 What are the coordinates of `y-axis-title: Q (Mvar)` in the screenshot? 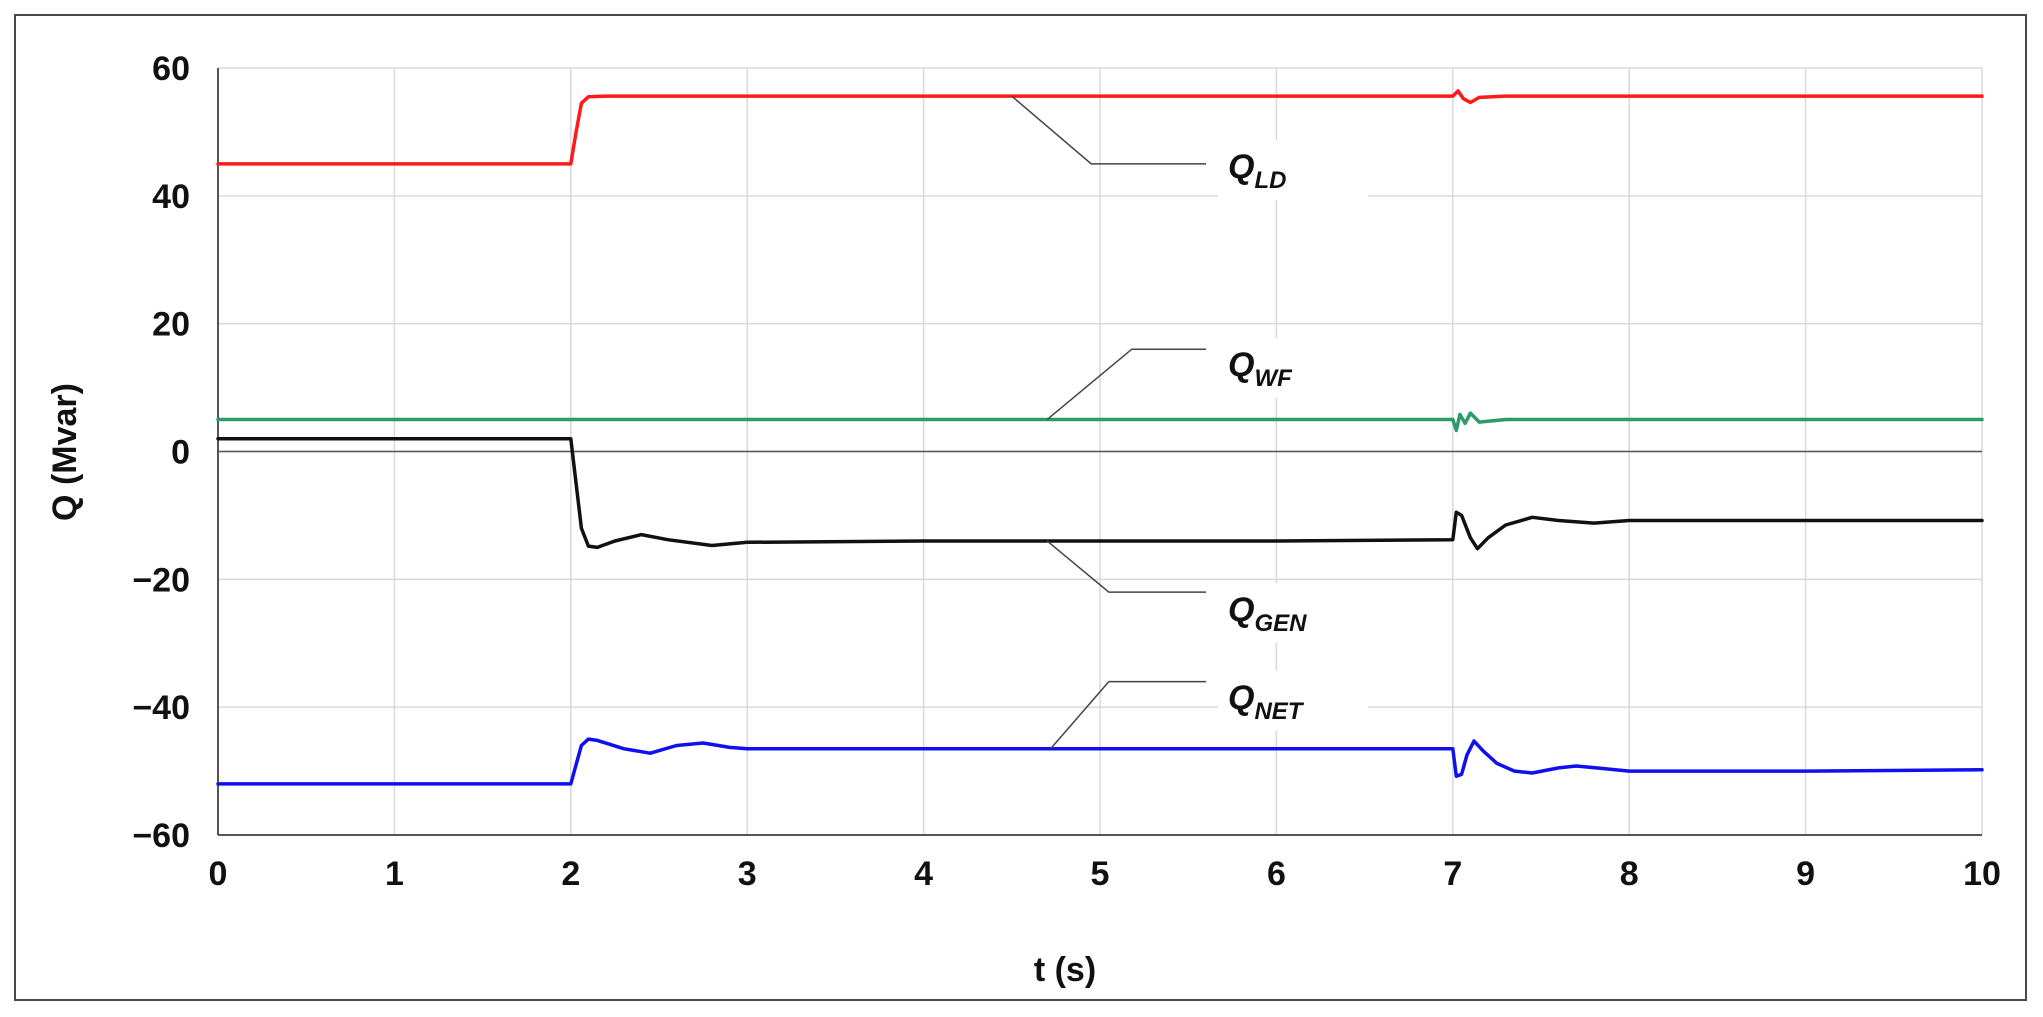 It's located at (65, 452).